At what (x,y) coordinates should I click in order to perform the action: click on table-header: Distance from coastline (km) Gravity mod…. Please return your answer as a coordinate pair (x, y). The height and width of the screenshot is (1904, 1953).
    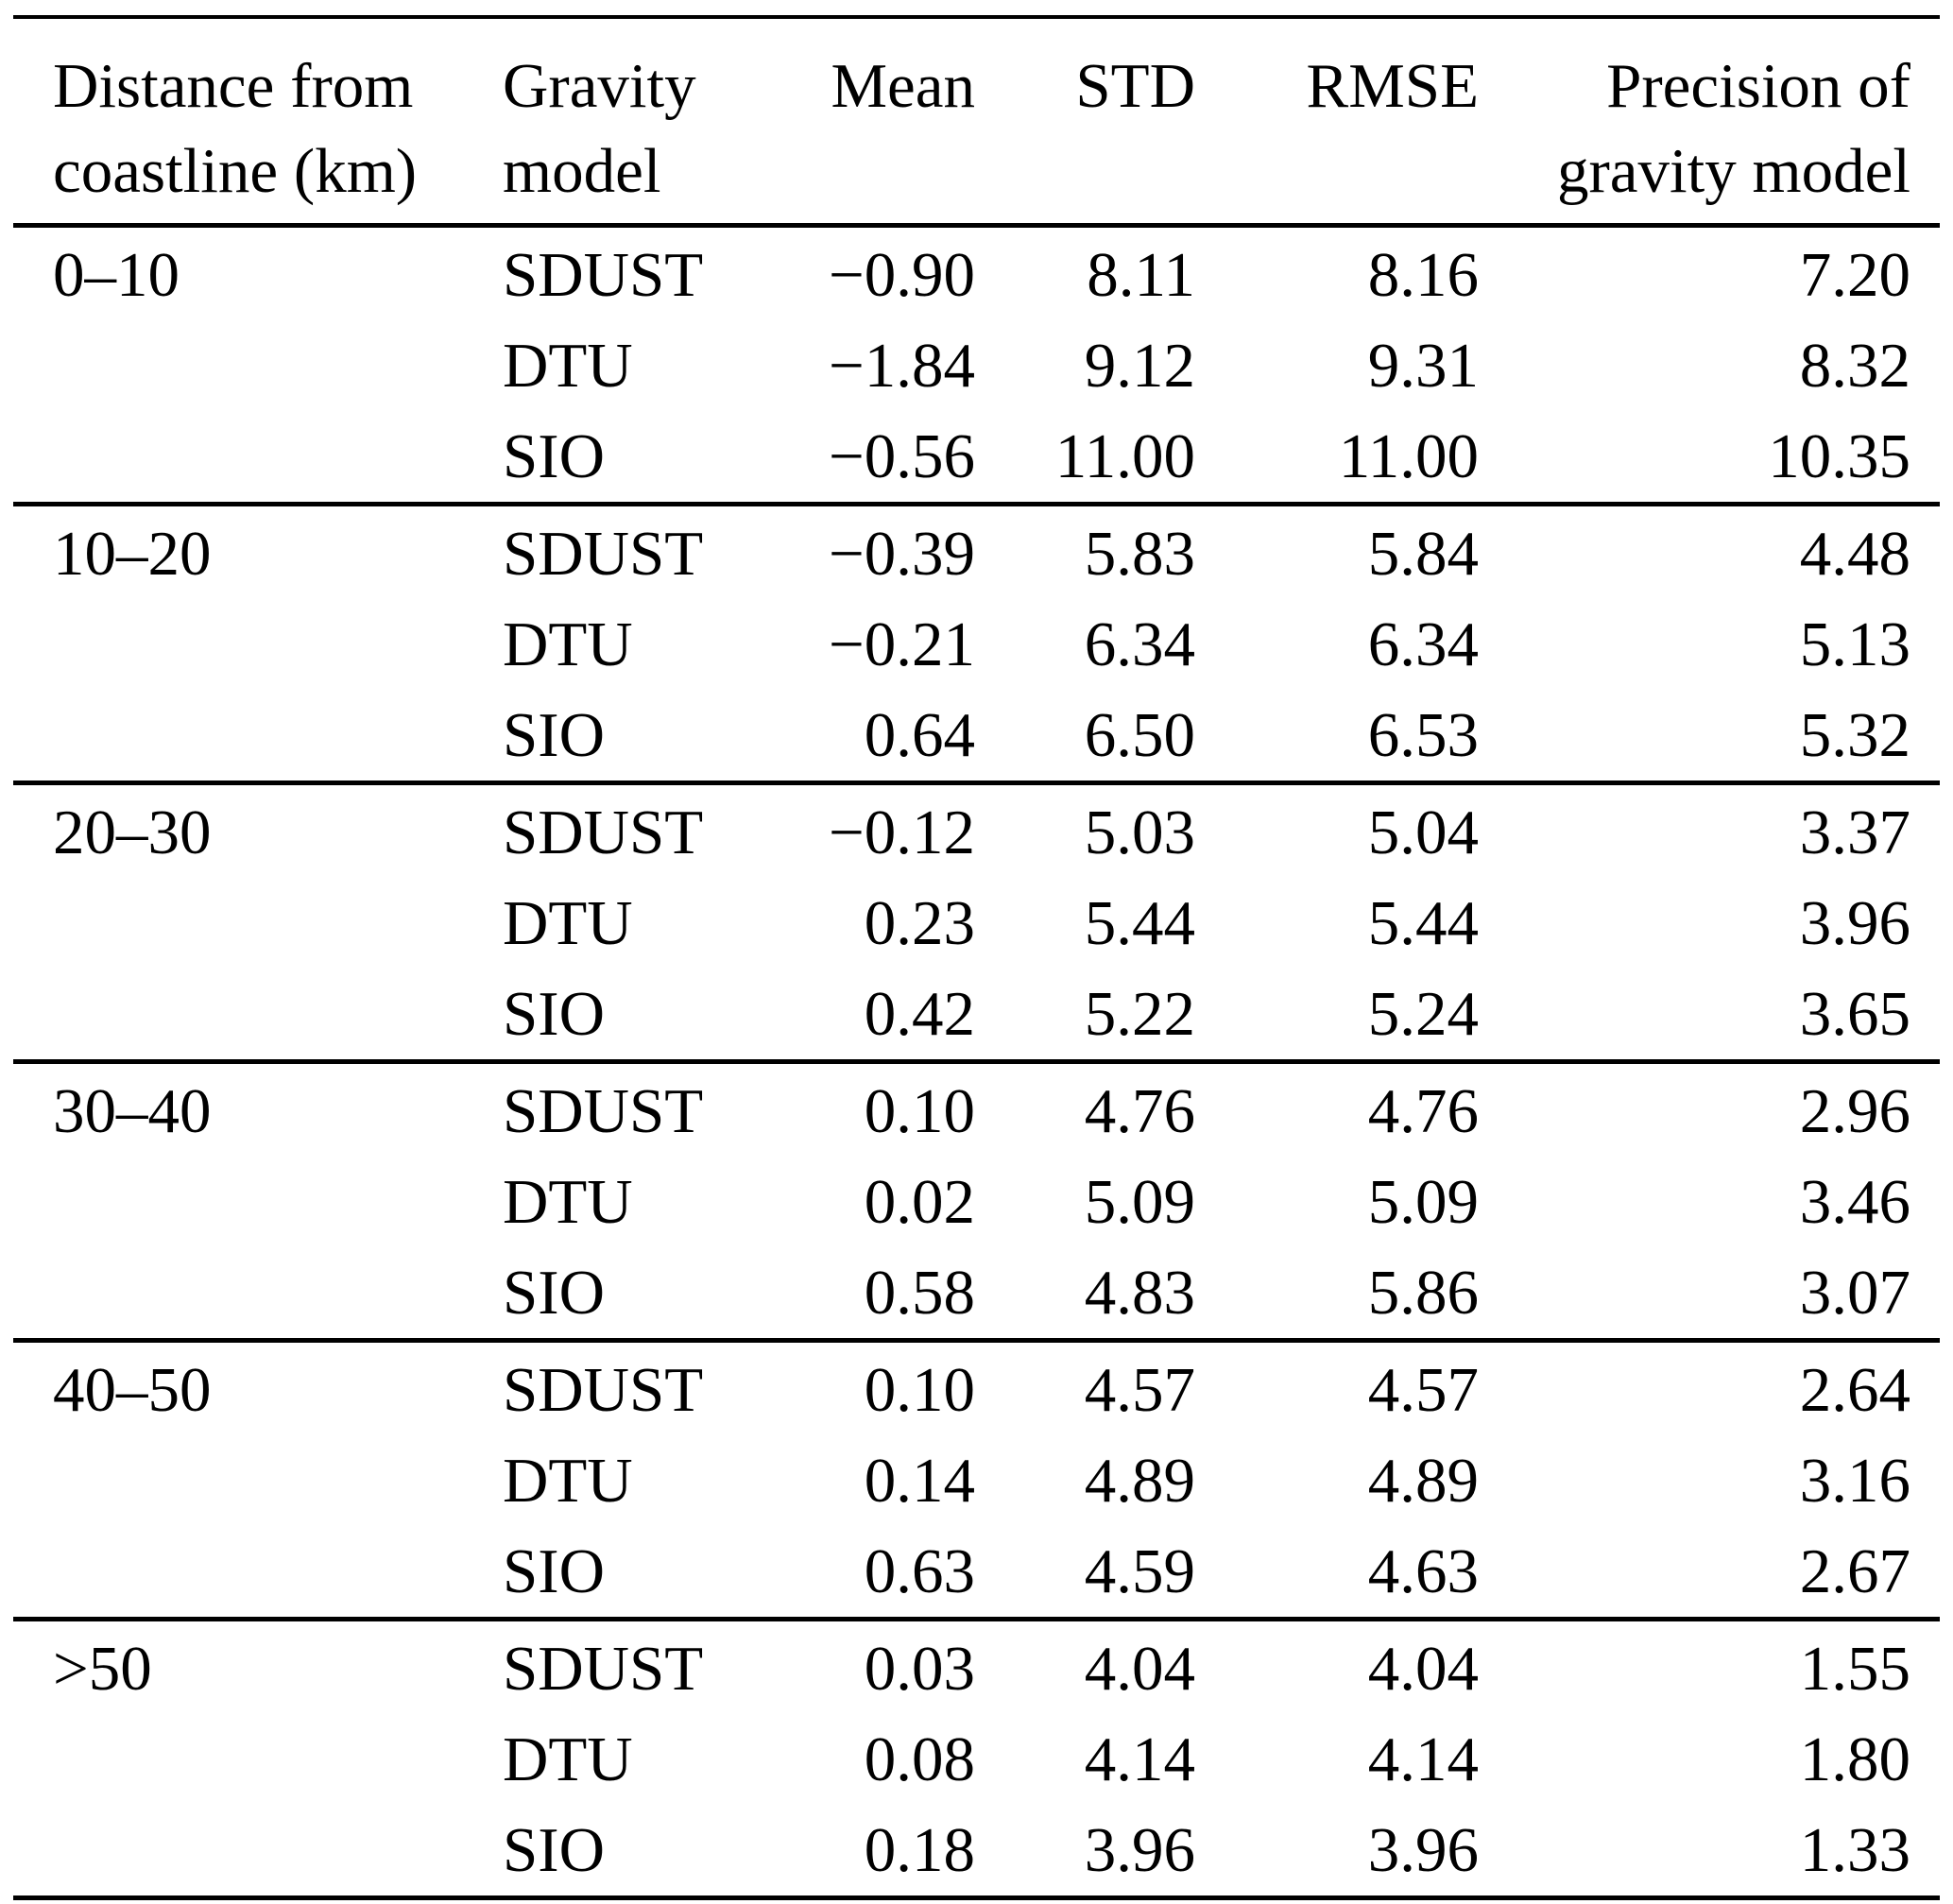
    Looking at the image, I should click on (976, 121).